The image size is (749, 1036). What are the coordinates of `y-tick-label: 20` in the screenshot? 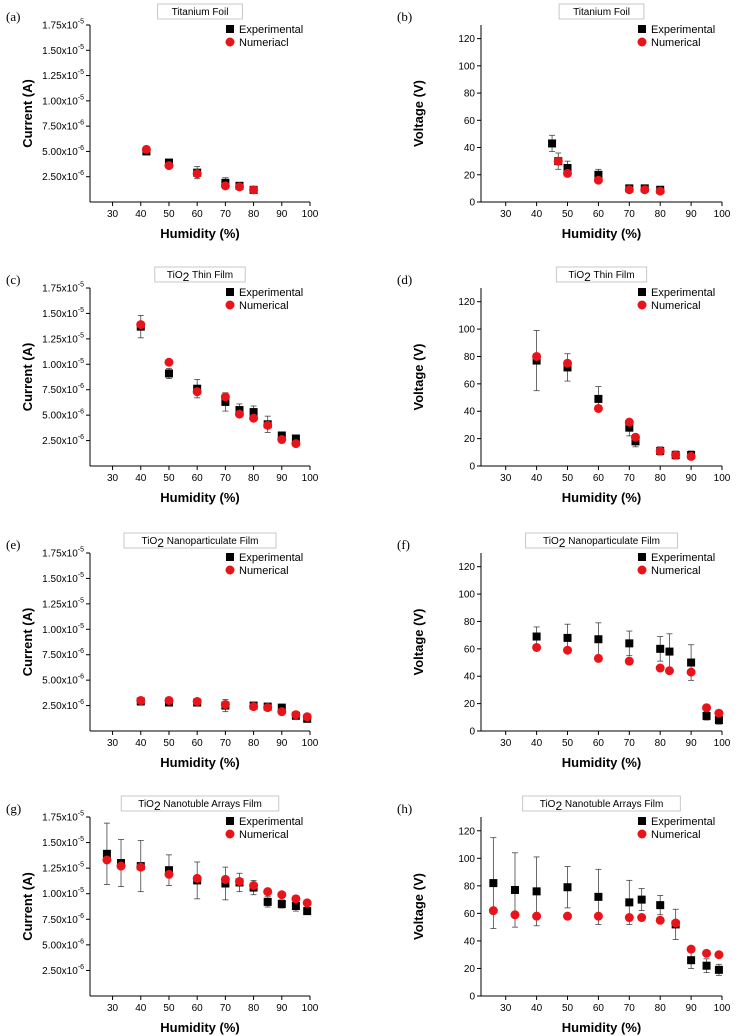 It's located at (470, 704).